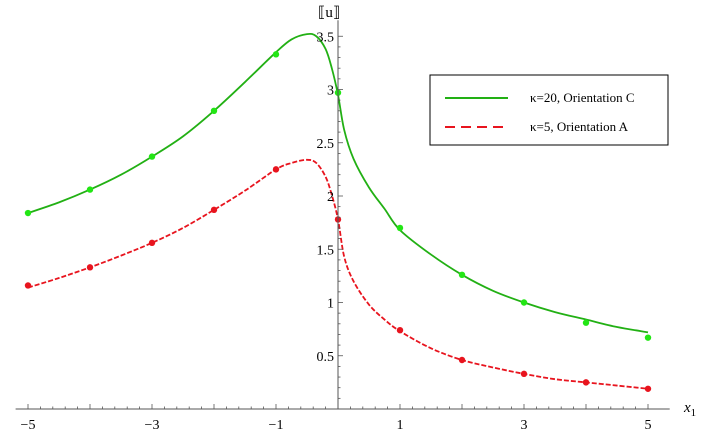  I want to click on y-tick-label: 1.5, so click(326, 250).